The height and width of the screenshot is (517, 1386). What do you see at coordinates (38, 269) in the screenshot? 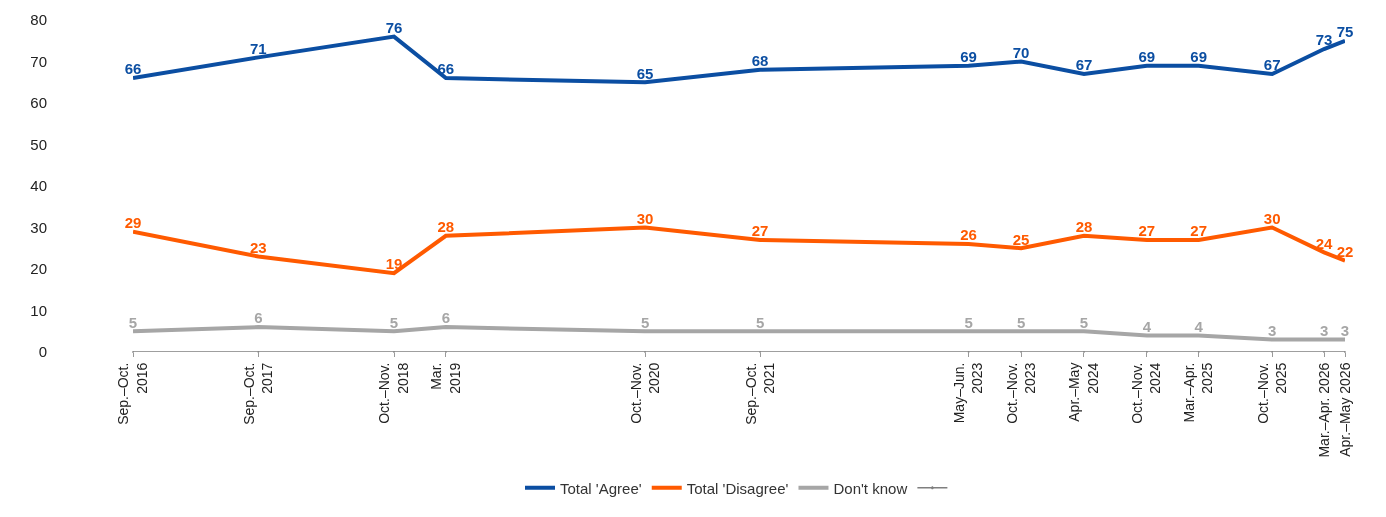
I see `y-tick-label: 20` at bounding box center [38, 269].